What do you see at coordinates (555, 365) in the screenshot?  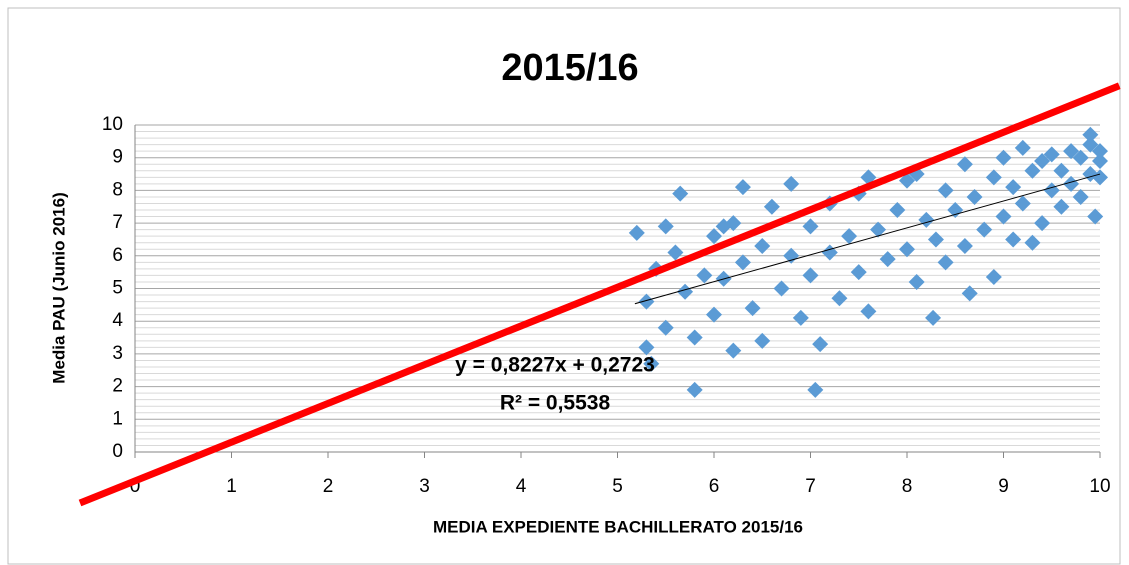 I see `trendline-equation: y = 0,8227x + 0,2723` at bounding box center [555, 365].